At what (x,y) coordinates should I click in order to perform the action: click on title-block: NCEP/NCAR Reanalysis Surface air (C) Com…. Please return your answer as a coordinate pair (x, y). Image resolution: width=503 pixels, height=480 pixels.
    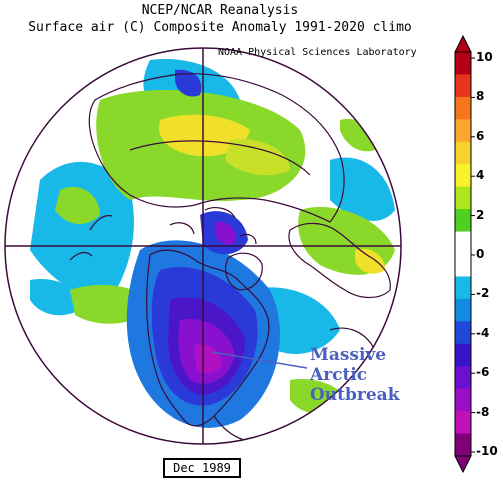
    Looking at the image, I should click on (220, 19).